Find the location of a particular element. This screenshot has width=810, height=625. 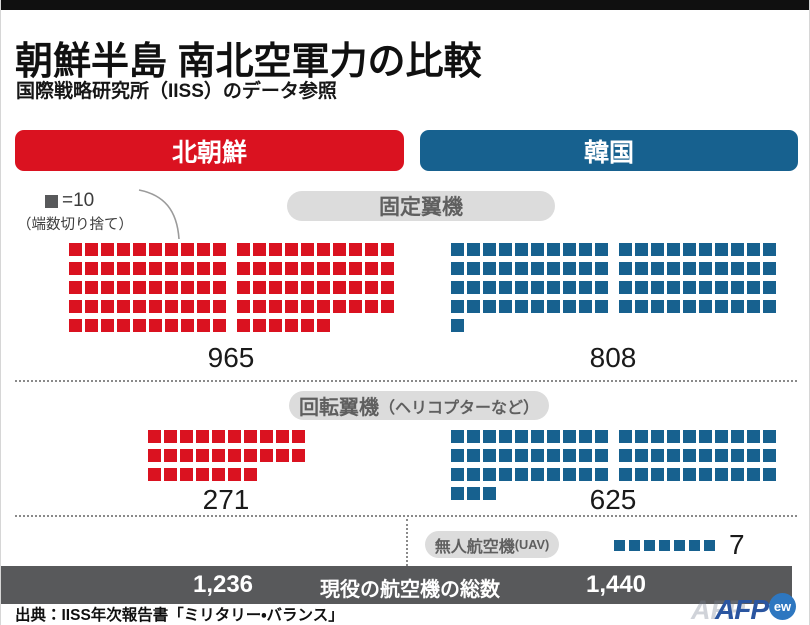

section-label-uav-subtext: (UAV) is located at coordinates (532, 544).